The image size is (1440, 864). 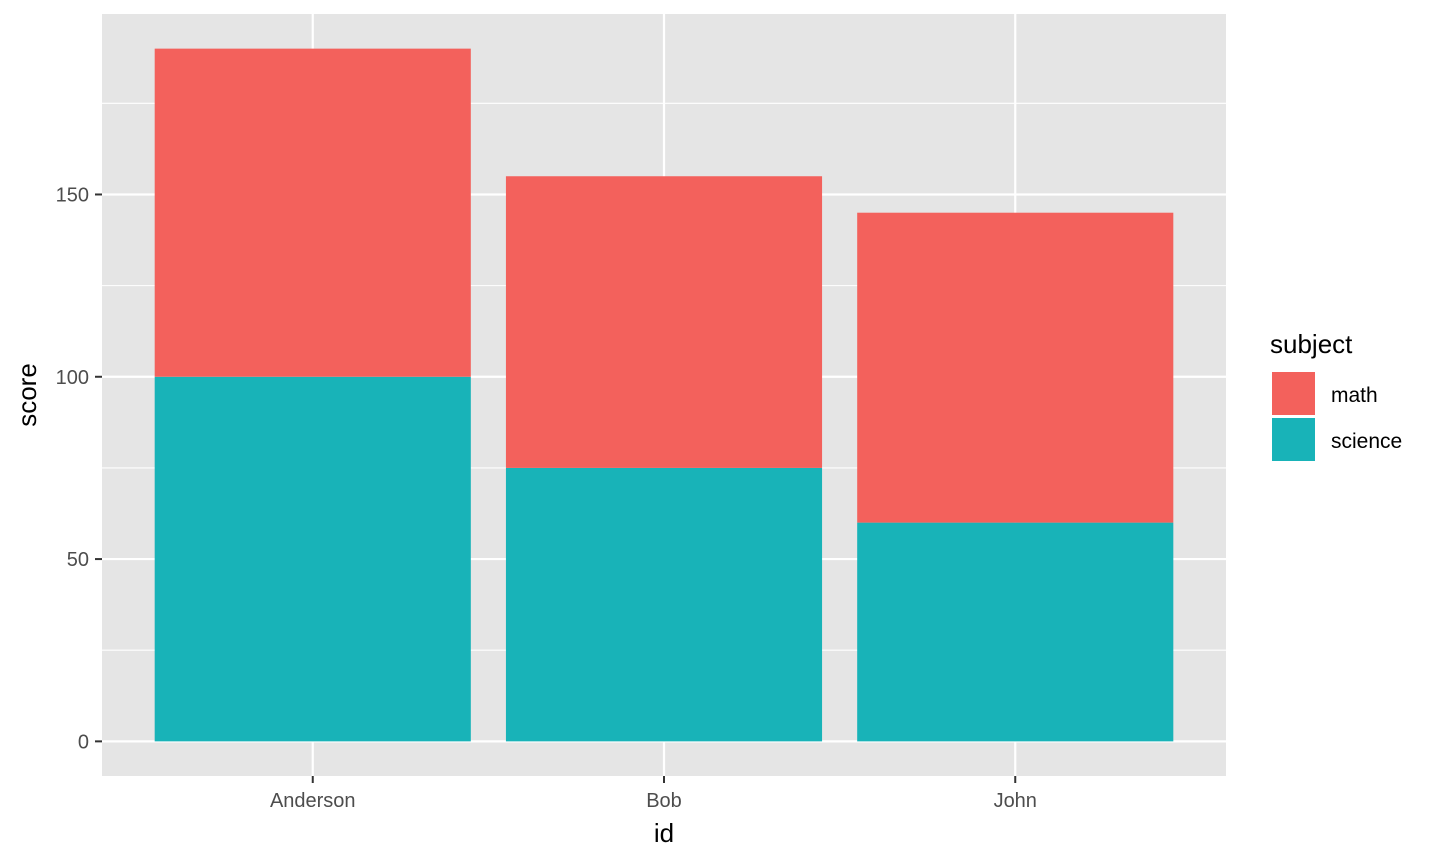 I want to click on bar-science-john, so click(x=1015, y=632).